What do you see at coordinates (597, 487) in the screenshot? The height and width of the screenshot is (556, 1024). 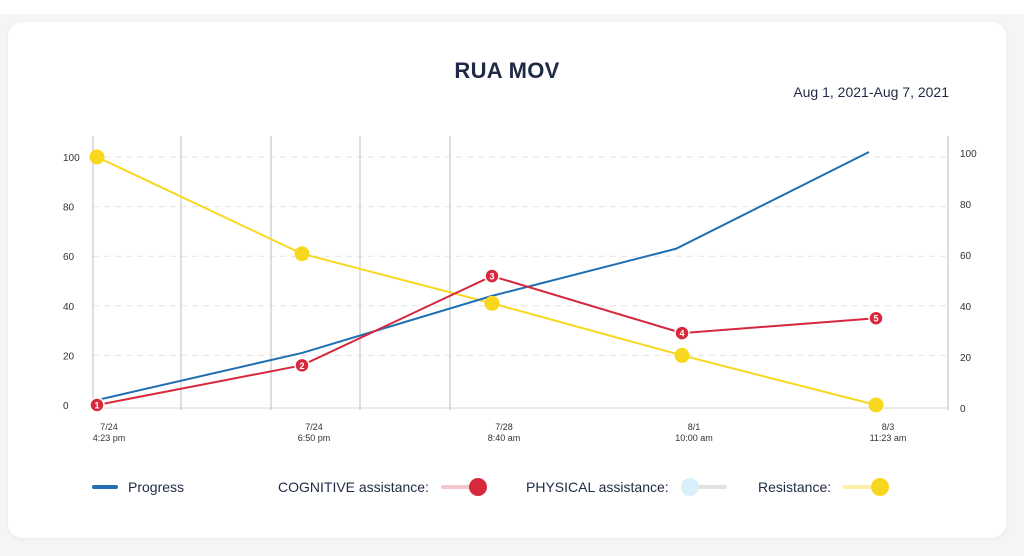 I see `legend-physical-label: PHYSICAL assistance:` at bounding box center [597, 487].